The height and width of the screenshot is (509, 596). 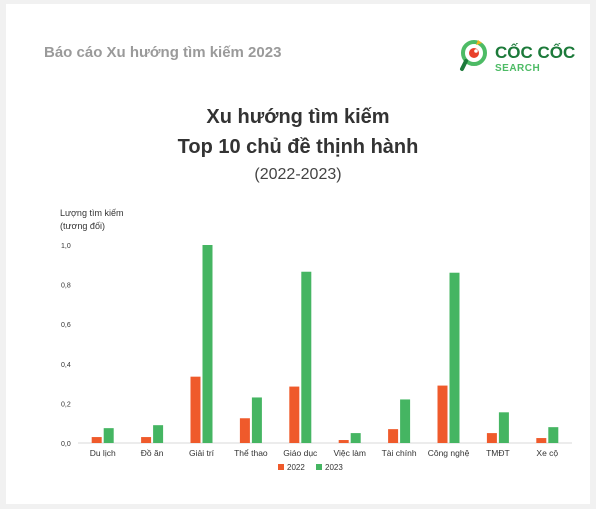 I want to click on x-tick-label: Giải trí, so click(x=202, y=453).